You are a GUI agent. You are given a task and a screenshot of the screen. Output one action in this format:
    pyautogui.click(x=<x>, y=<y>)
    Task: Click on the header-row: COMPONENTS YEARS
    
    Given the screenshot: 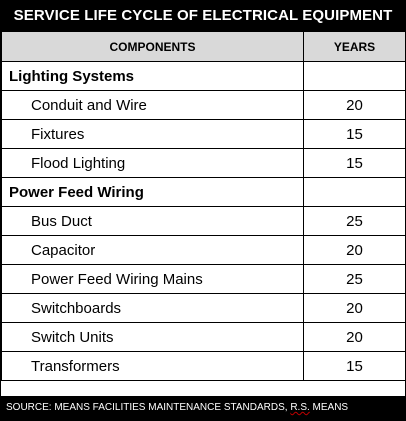 What is the action you would take?
    pyautogui.click(x=203, y=46)
    